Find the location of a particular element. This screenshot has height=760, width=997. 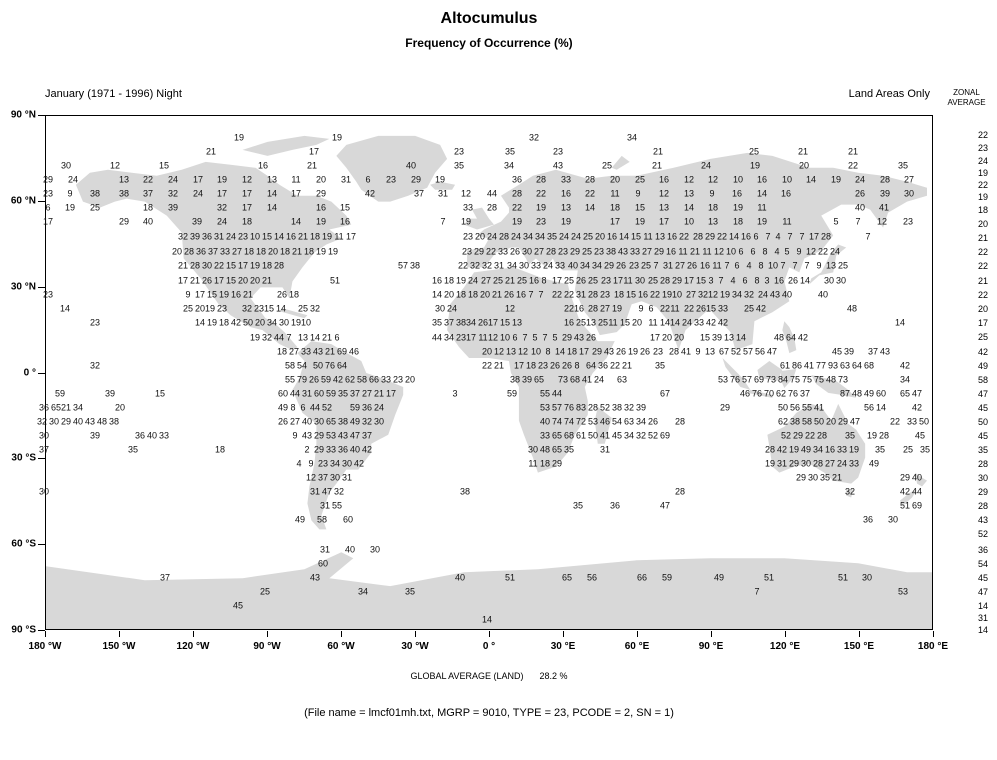

zonal-average-value: 58 is located at coordinates (982, 380).